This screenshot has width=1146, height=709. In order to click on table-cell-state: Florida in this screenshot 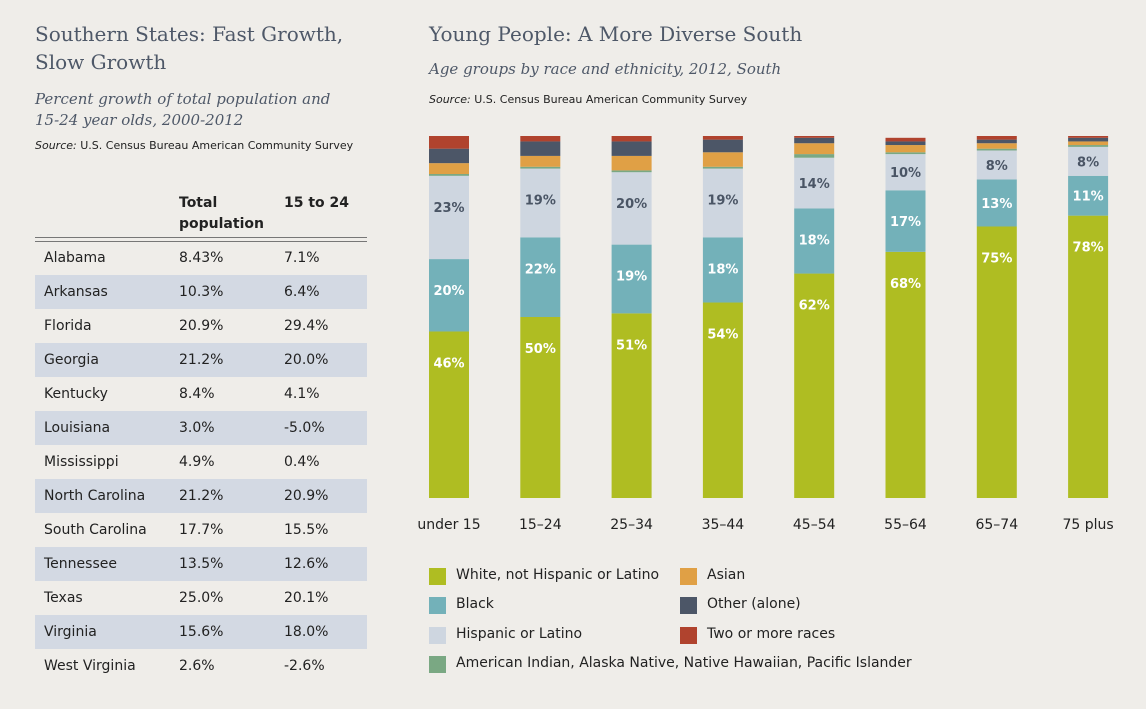, I will do `click(68, 326)`.